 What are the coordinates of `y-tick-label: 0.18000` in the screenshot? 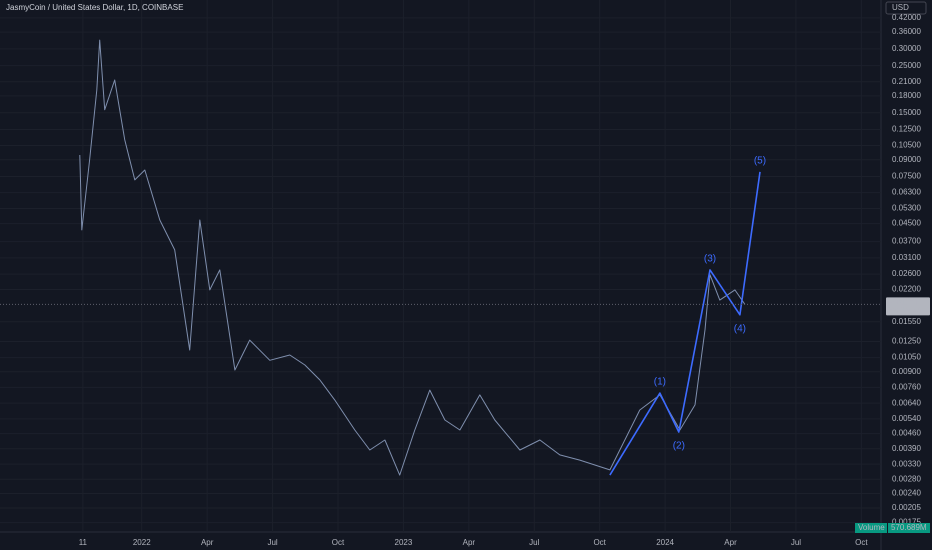 It's located at (906, 95).